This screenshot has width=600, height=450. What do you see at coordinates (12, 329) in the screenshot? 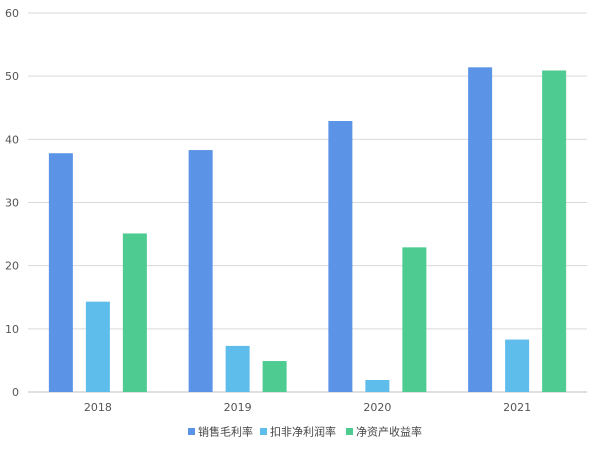
I see `y-tick-label: 10` at bounding box center [12, 329].